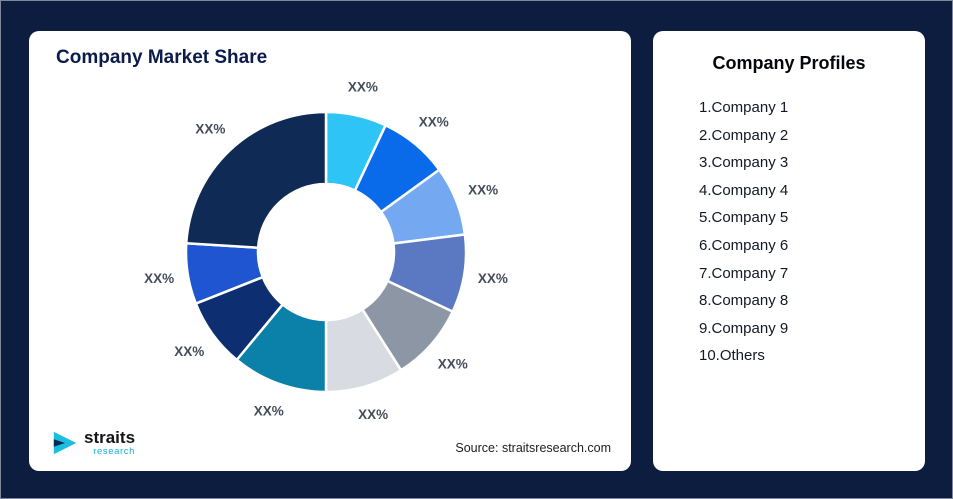 The width and height of the screenshot is (953, 499). Describe the element at coordinates (114, 452) in the screenshot. I see `logo-subtitle: research` at that location.